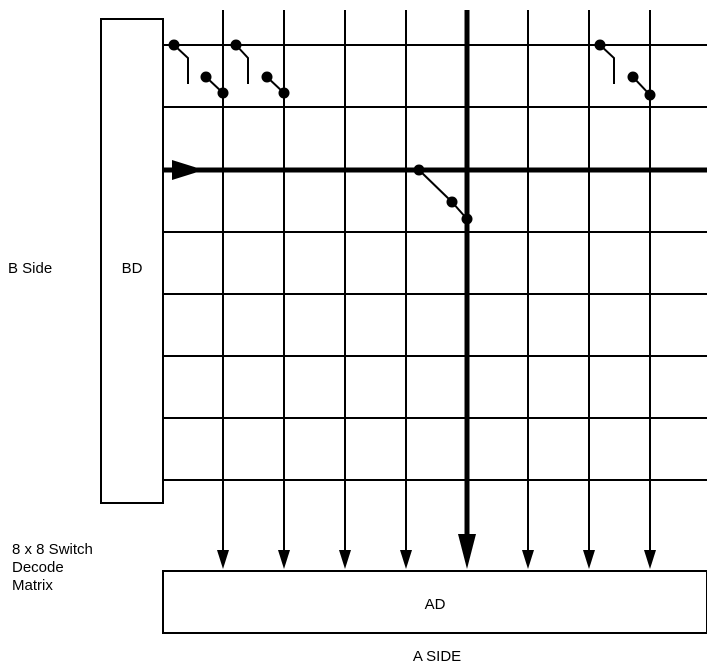 This screenshot has width=707, height=667. What do you see at coordinates (260, 69) in the screenshot?
I see `switch-row1-col2` at bounding box center [260, 69].